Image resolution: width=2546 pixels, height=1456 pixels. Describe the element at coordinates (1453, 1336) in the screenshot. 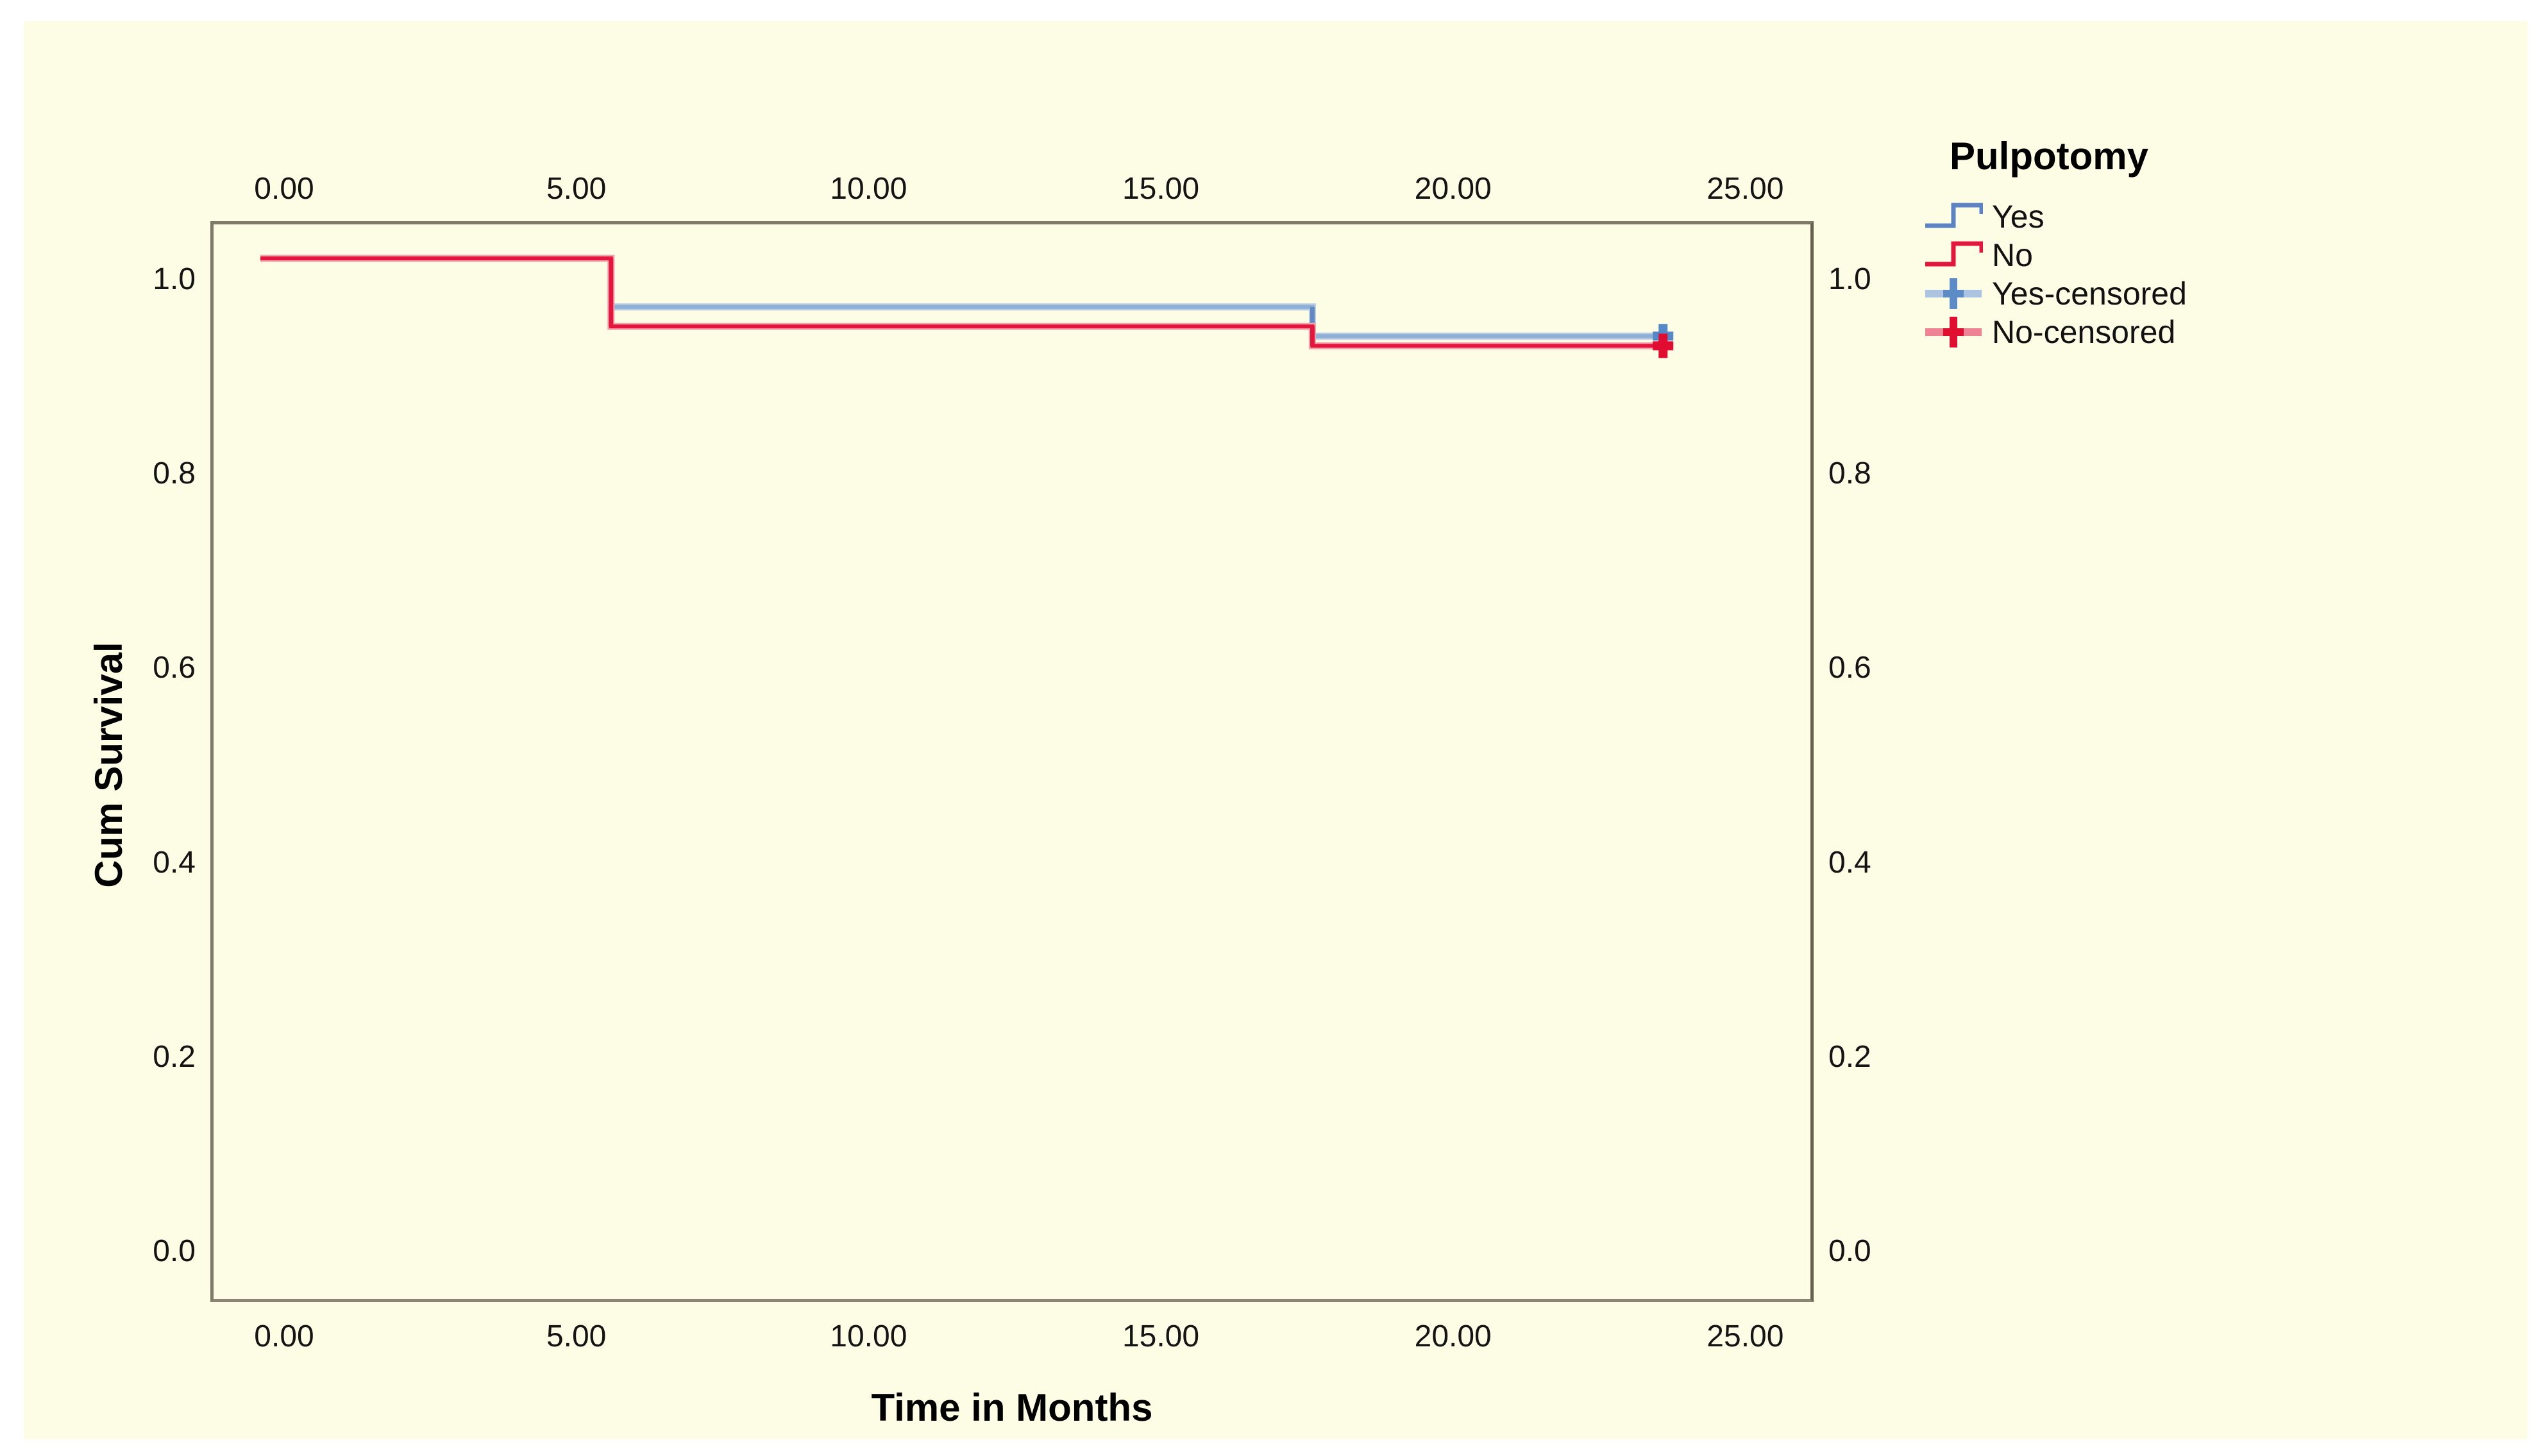

I see `x-tick-label-bottom: 20.00` at that location.